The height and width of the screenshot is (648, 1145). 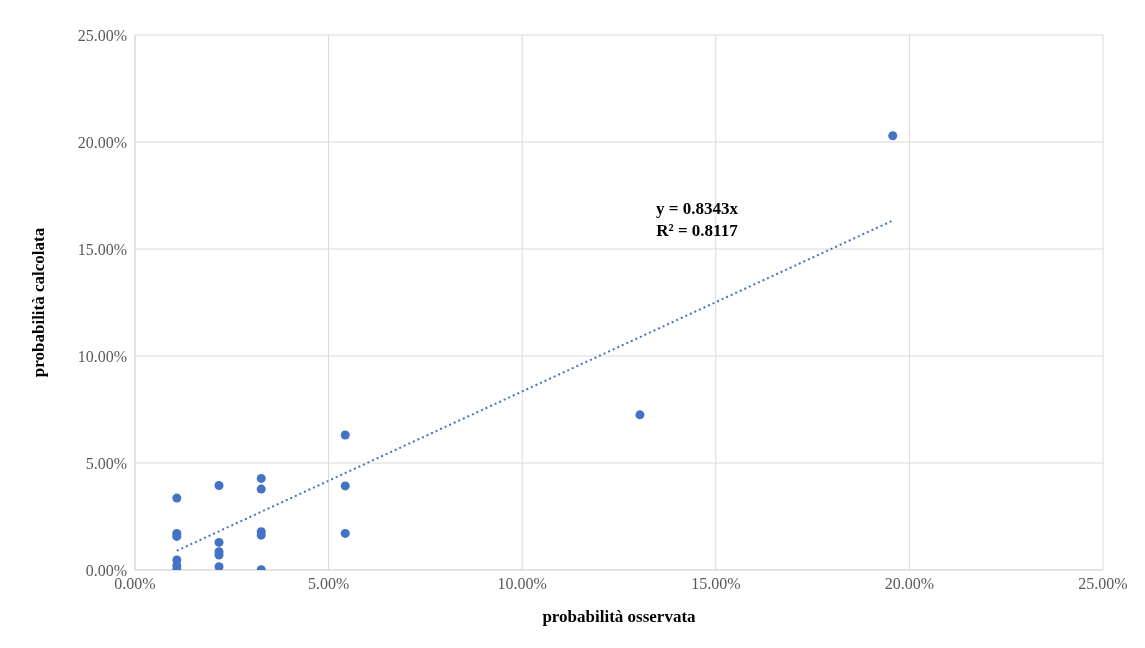 What do you see at coordinates (619, 616) in the screenshot?
I see `x-axis-title: probabilità osservata` at bounding box center [619, 616].